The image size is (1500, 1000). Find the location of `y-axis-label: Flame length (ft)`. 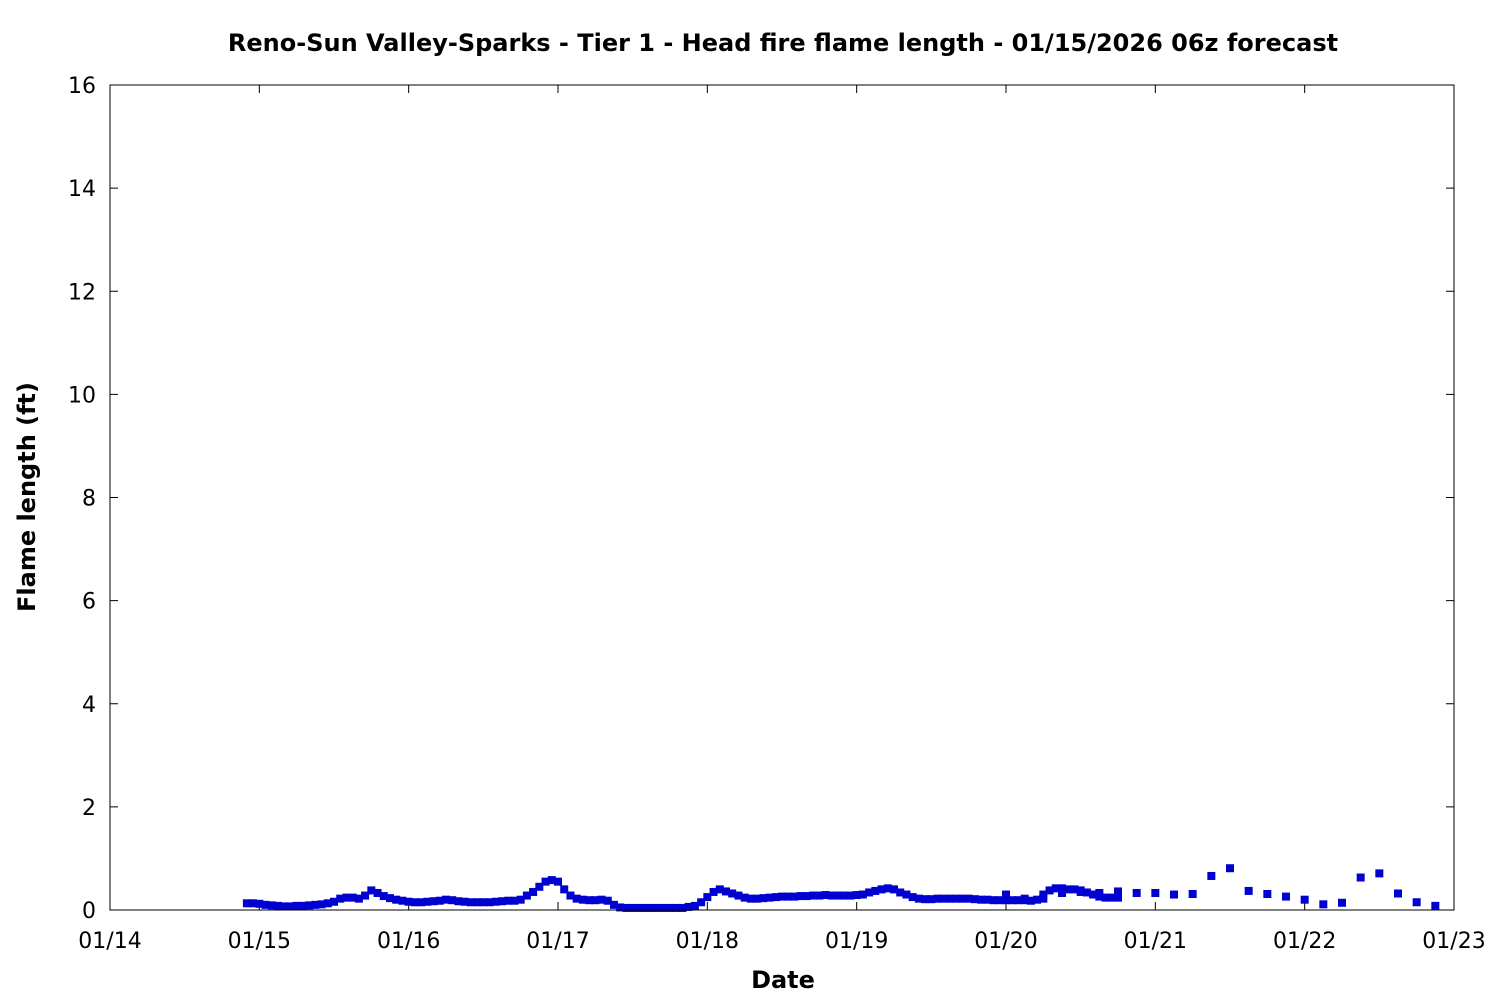

y-axis-label: Flame length (ft) is located at coordinates (27, 497).